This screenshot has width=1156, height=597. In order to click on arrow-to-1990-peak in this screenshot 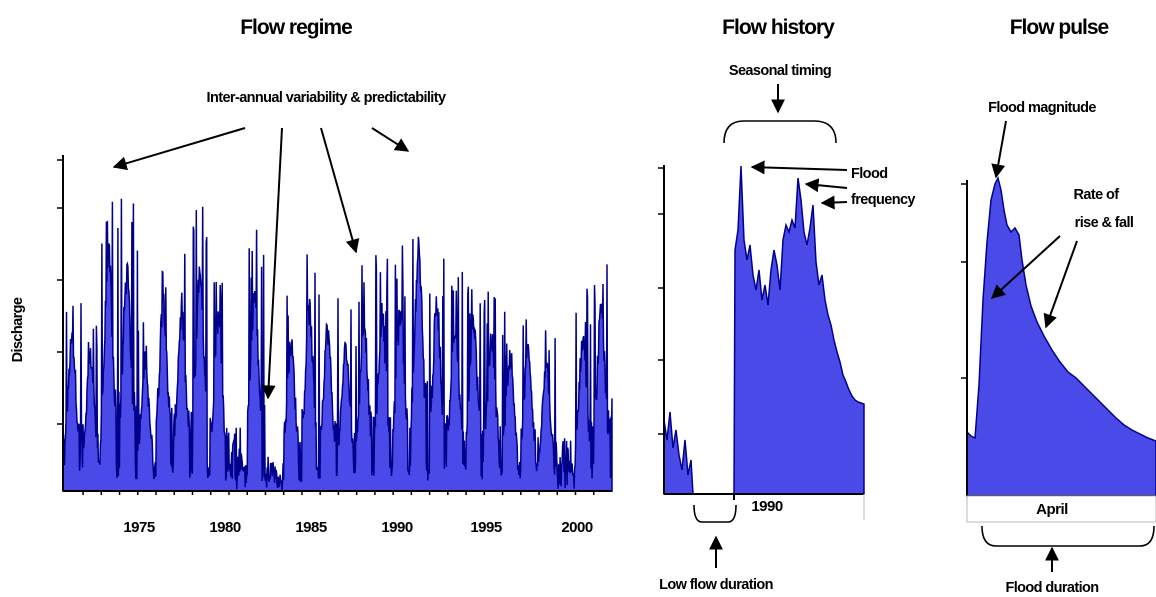, I will do `click(390, 139)`.